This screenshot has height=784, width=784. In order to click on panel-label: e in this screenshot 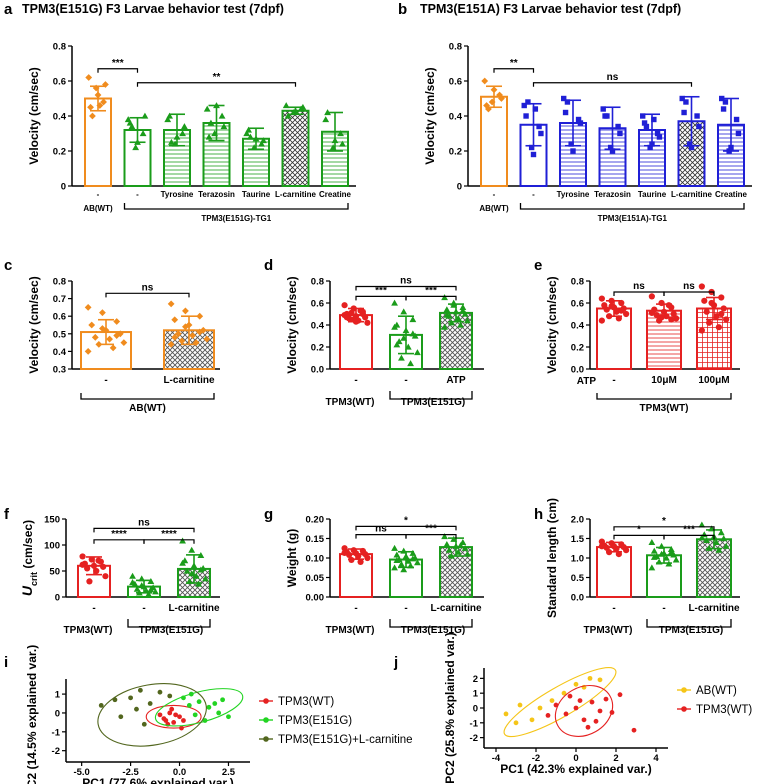, I will do `click(538, 265)`.